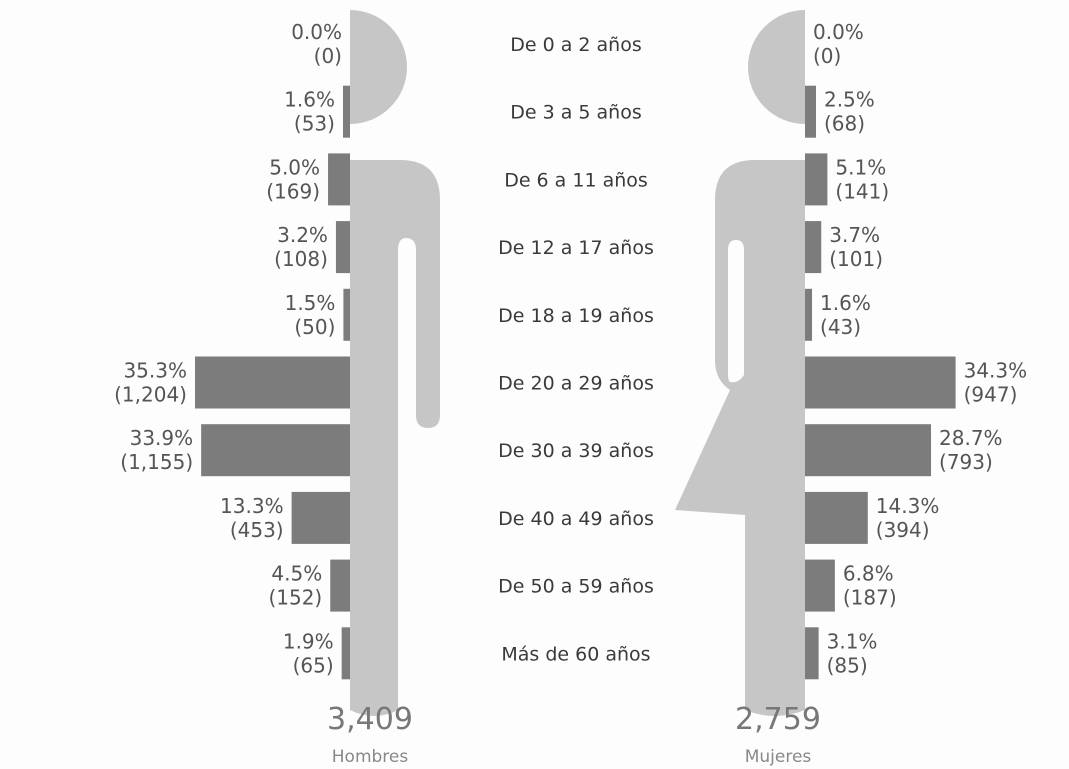 The height and width of the screenshot is (769, 1069). What do you see at coordinates (576, 316) in the screenshot?
I see `age-category-label: De 18 a 19 años` at bounding box center [576, 316].